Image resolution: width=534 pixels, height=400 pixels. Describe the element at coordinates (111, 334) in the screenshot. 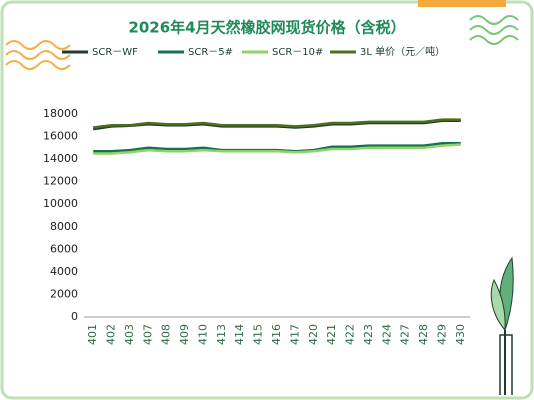

I see `x-tick-label: 402` at that location.